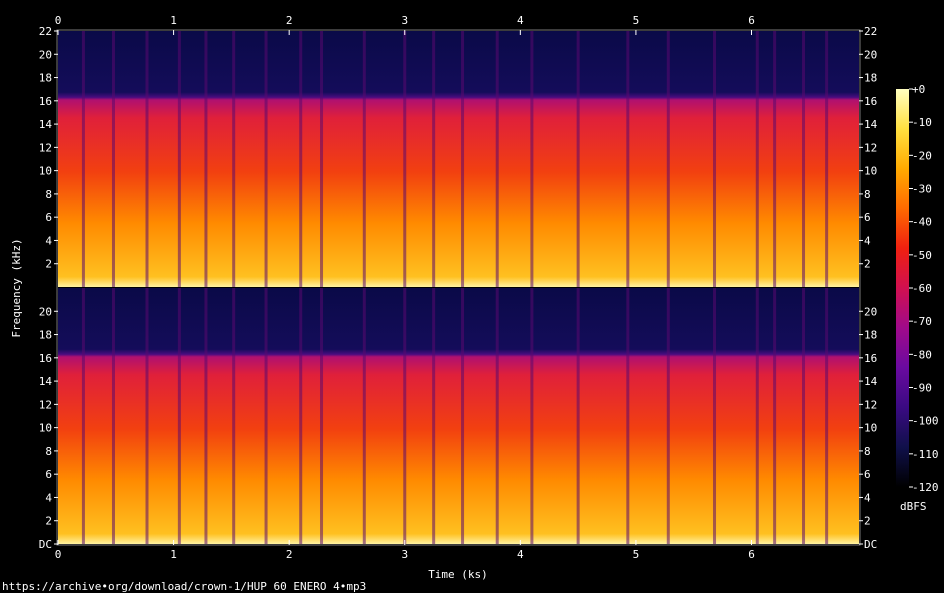 This screenshot has width=944, height=593. Describe the element at coordinates (45, 544) in the screenshot. I see `y-tick-label-left-bottom: DC` at that location.